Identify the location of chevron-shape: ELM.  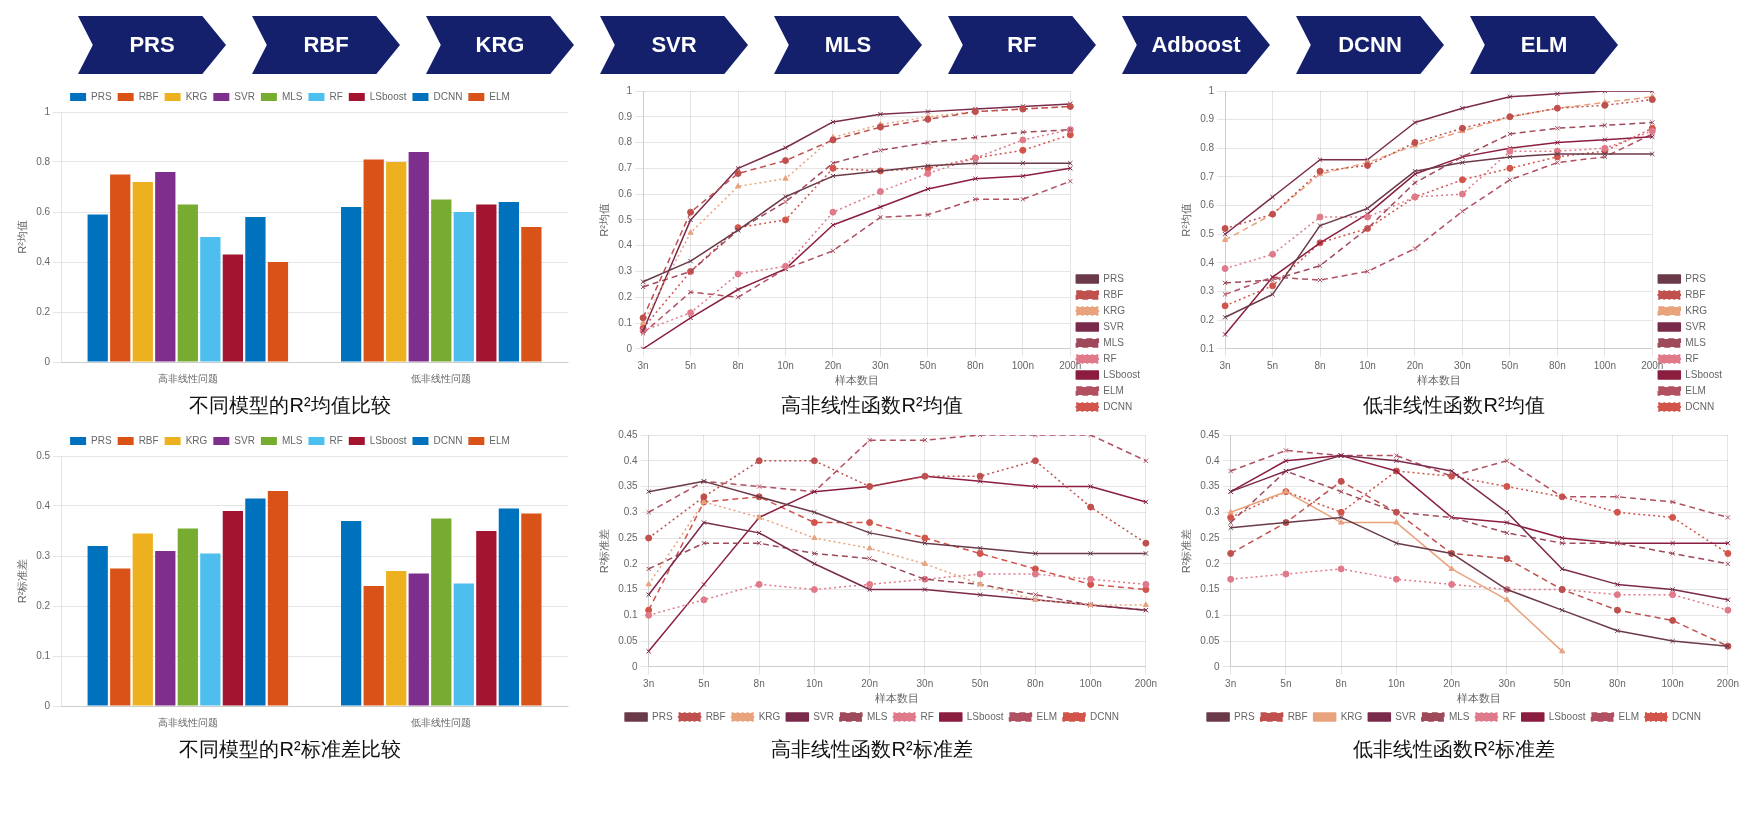
(1544, 45).